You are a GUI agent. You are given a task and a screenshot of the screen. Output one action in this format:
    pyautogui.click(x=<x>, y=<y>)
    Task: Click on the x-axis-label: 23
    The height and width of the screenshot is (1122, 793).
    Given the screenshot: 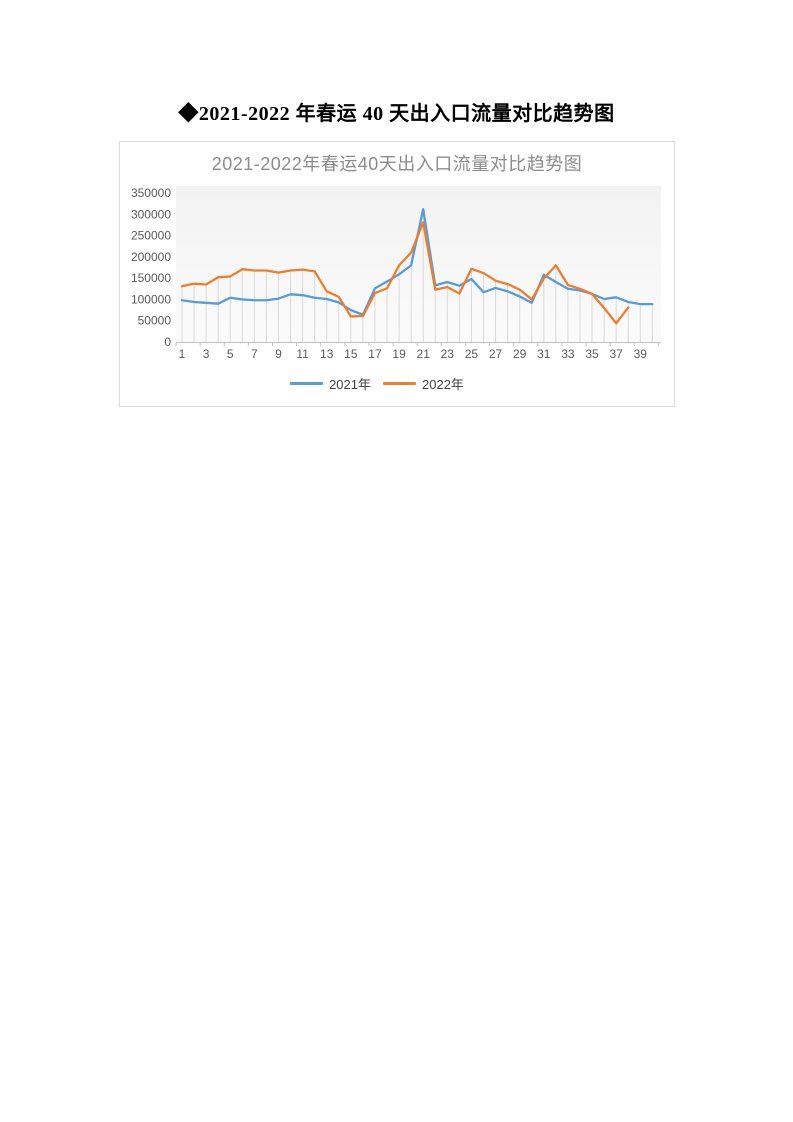 What is the action you would take?
    pyautogui.click(x=448, y=354)
    